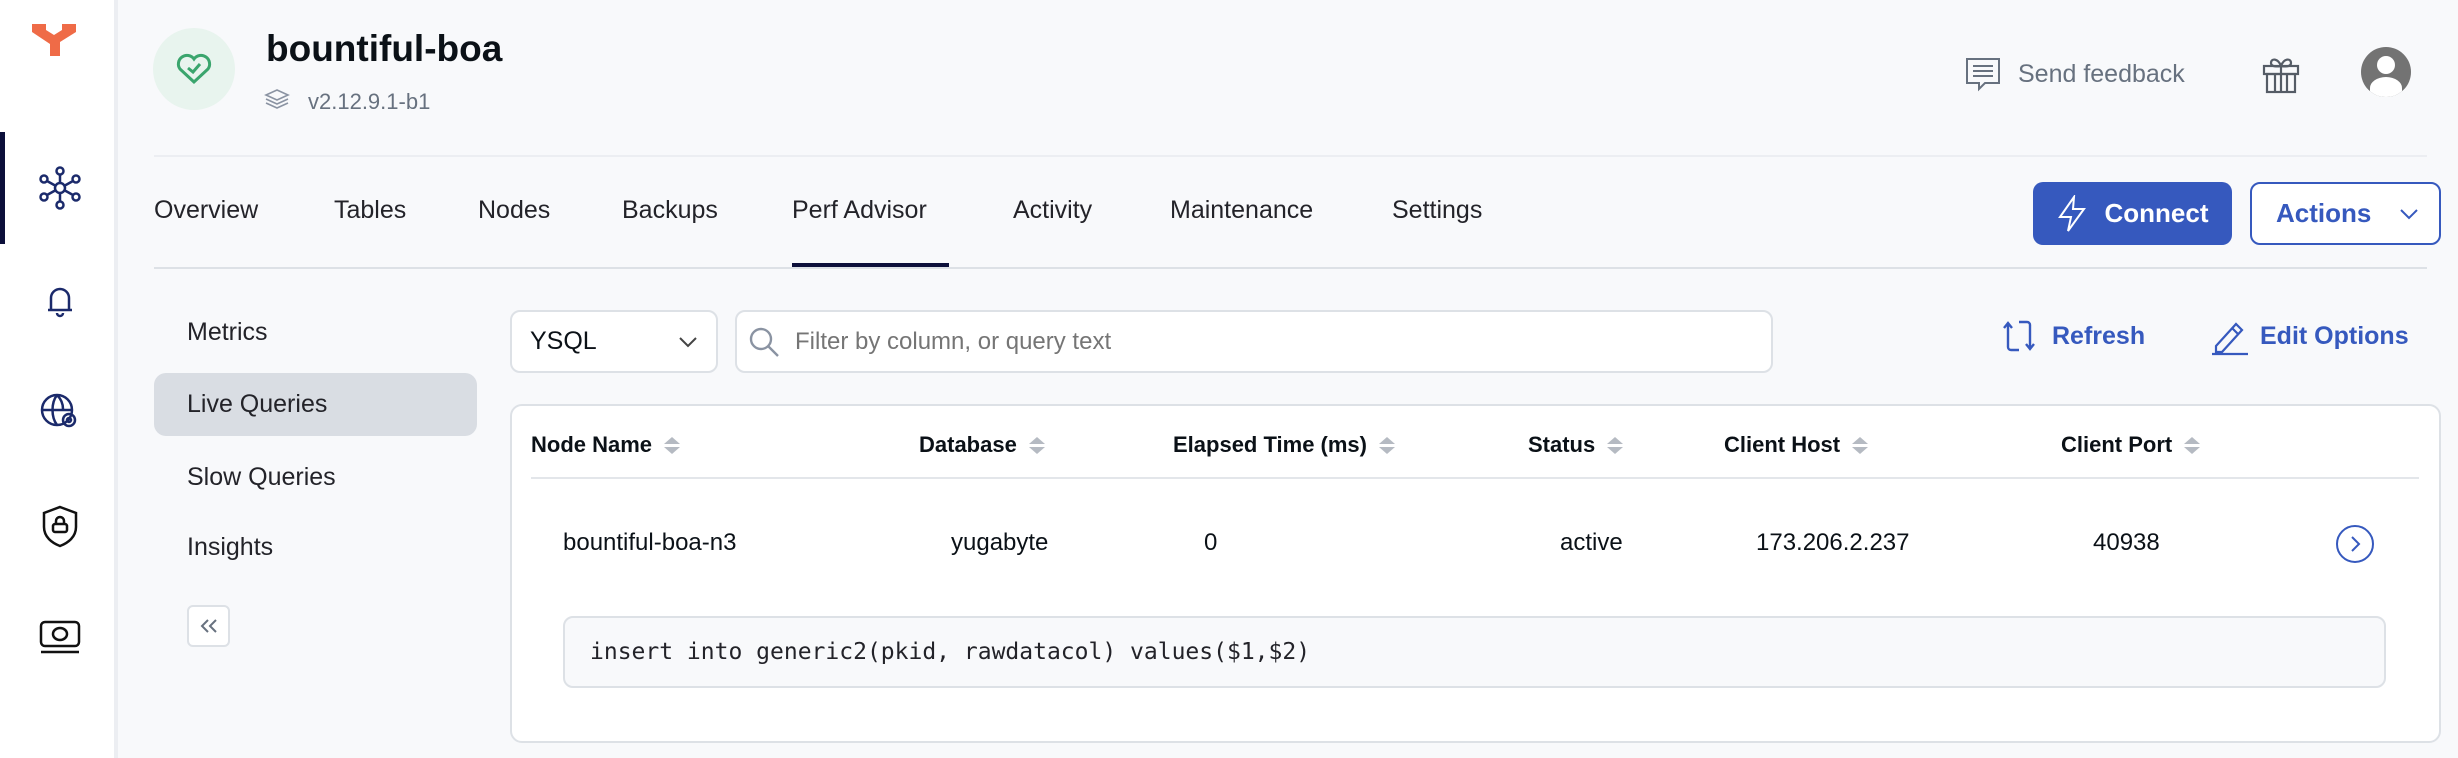 This screenshot has width=2458, height=758. What do you see at coordinates (514, 210) in the screenshot?
I see `tab-nodes: Nodes` at bounding box center [514, 210].